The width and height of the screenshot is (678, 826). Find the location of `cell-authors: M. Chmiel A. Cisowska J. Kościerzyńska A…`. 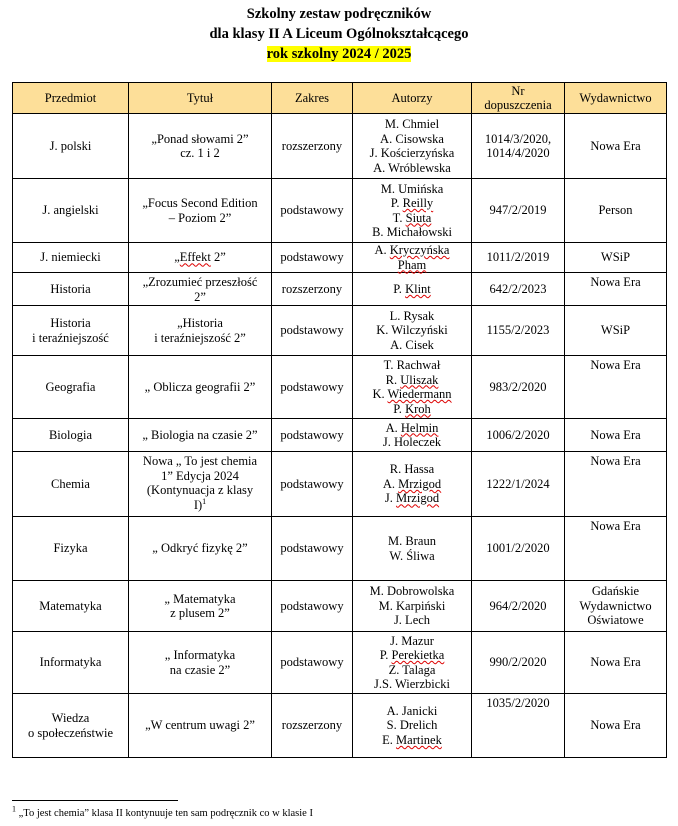

cell-authors: M. Chmiel A. Cisowska J. Kościerzyńska A… is located at coordinates (412, 146).